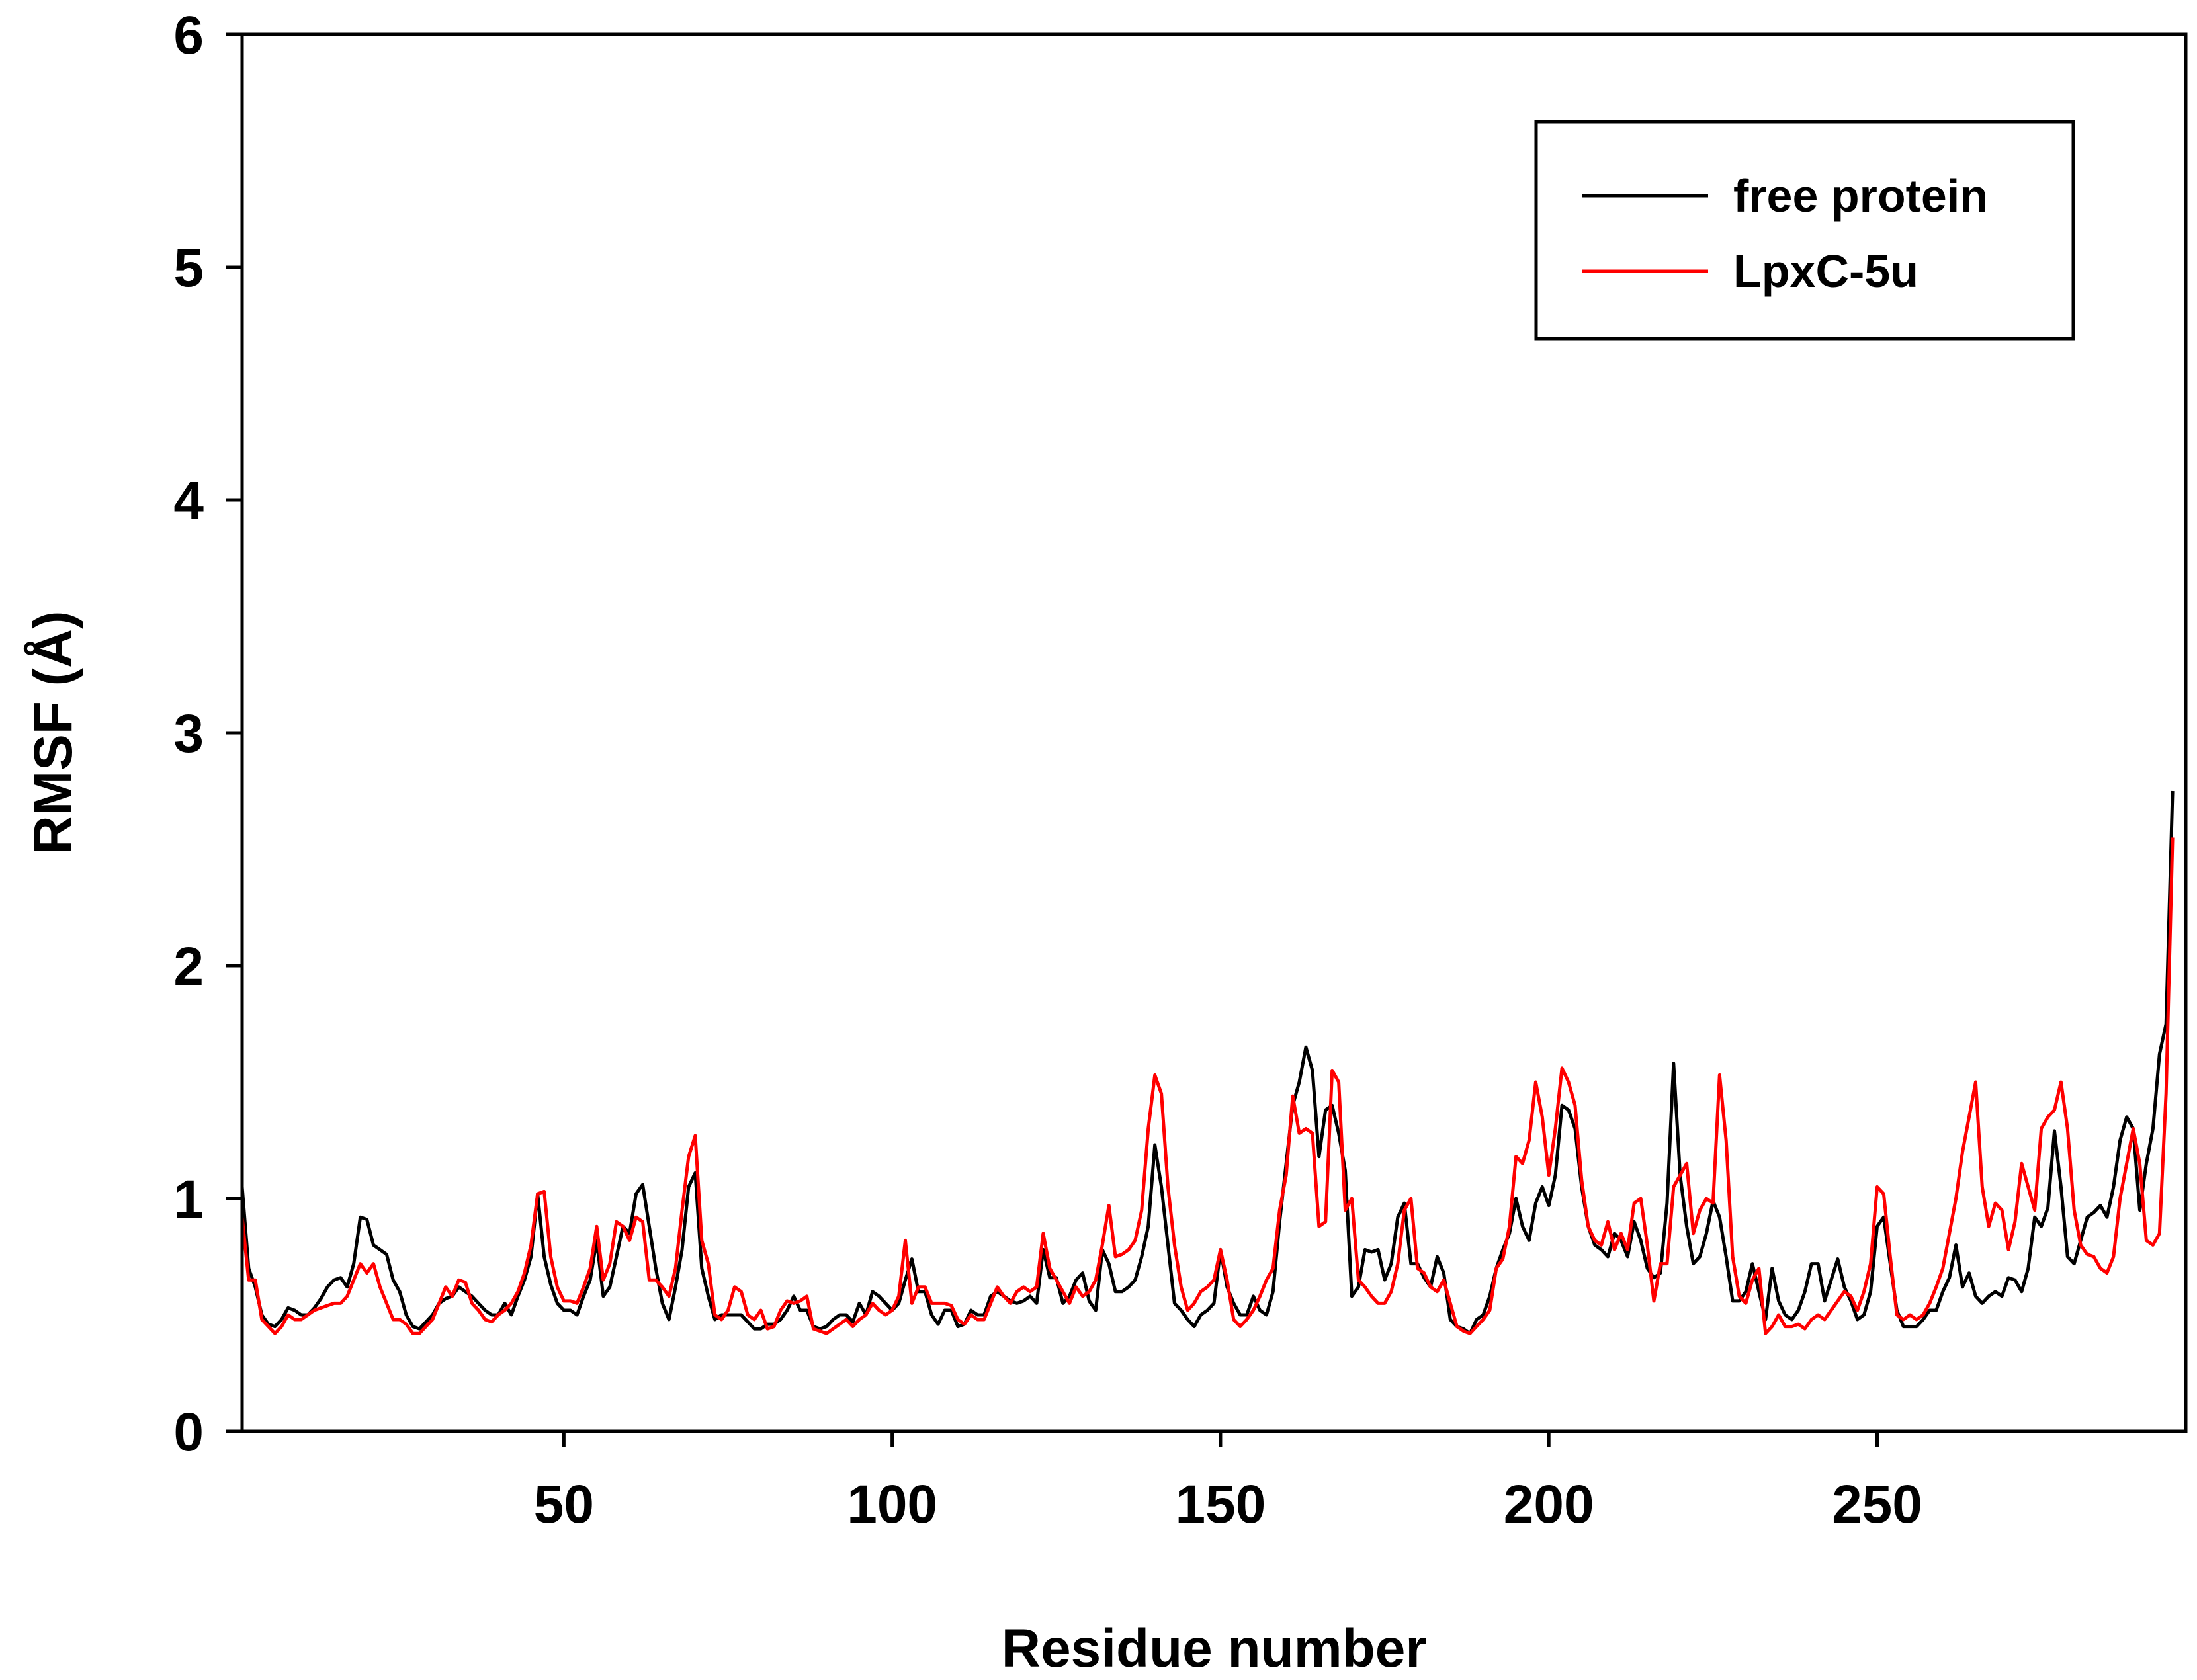  Describe the element at coordinates (1549, 1504) in the screenshot. I see `x-tick-label: 200` at that location.